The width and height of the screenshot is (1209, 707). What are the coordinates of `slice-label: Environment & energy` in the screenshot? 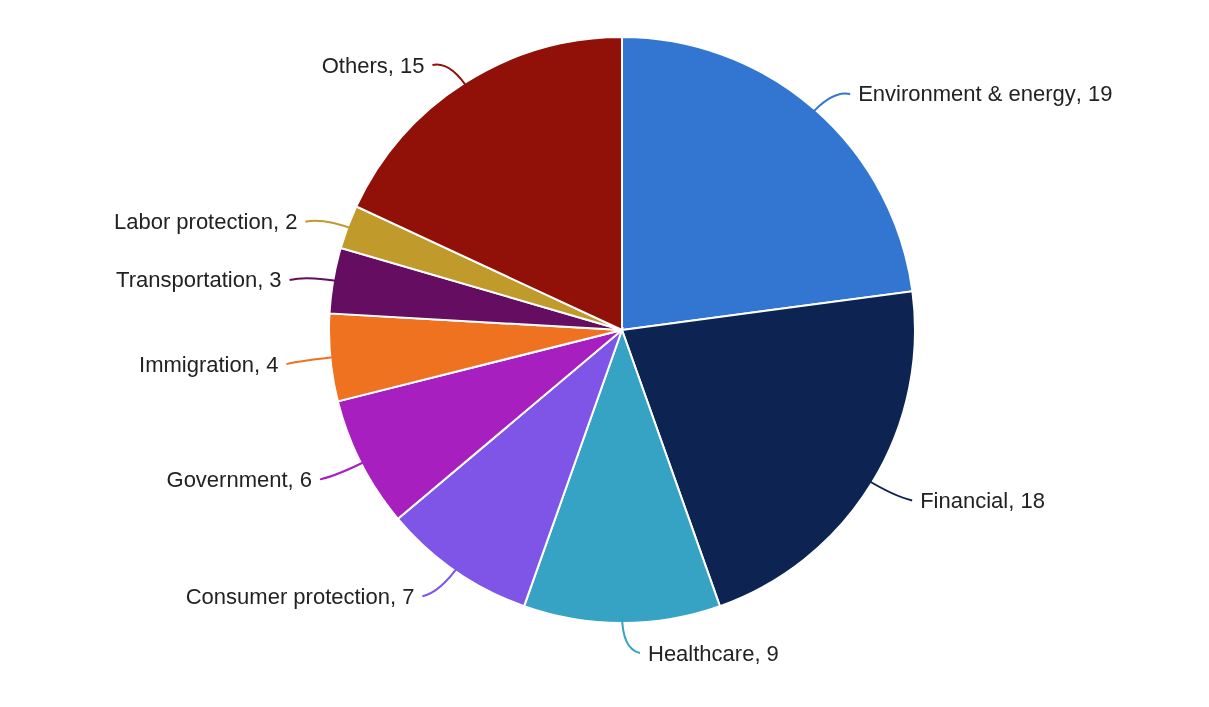 It's located at (967, 94).